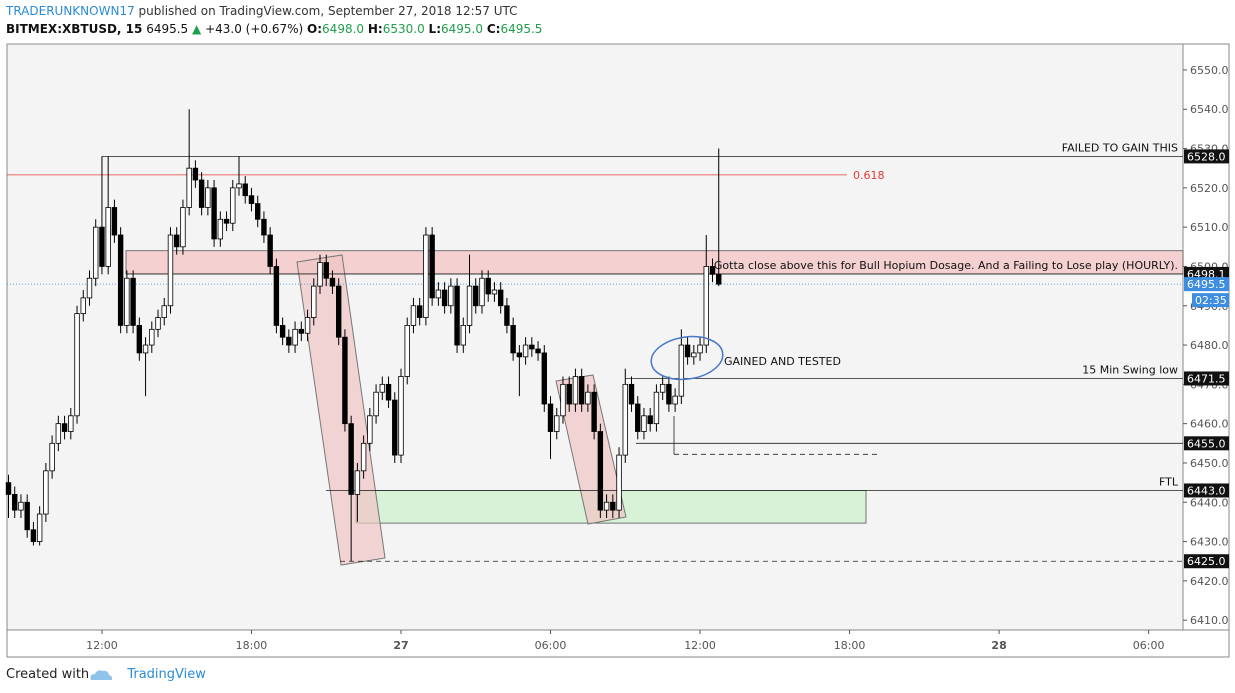 The image size is (1235, 693). I want to click on current-box, so click(1206, 284).